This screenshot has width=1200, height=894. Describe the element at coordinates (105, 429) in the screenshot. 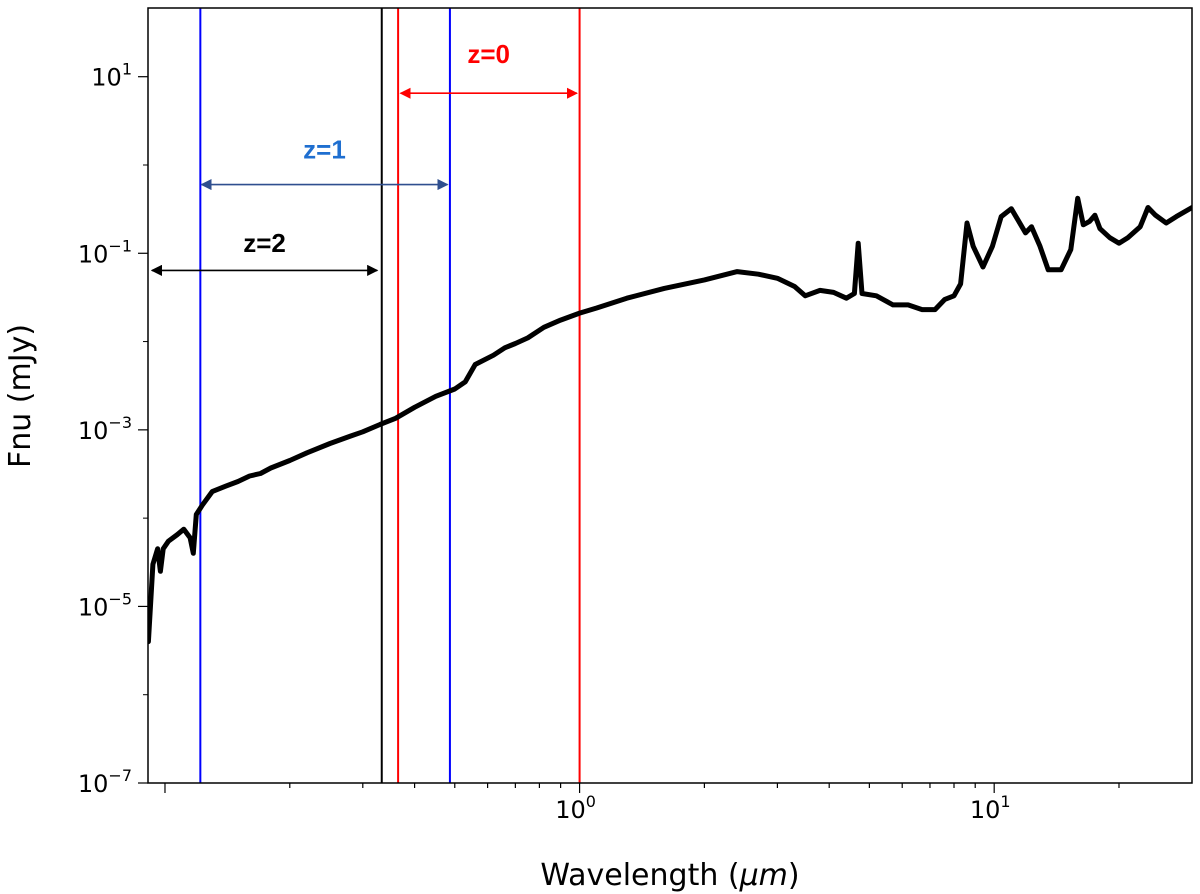

I see `y-tick-label-2: 10⁻³` at that location.